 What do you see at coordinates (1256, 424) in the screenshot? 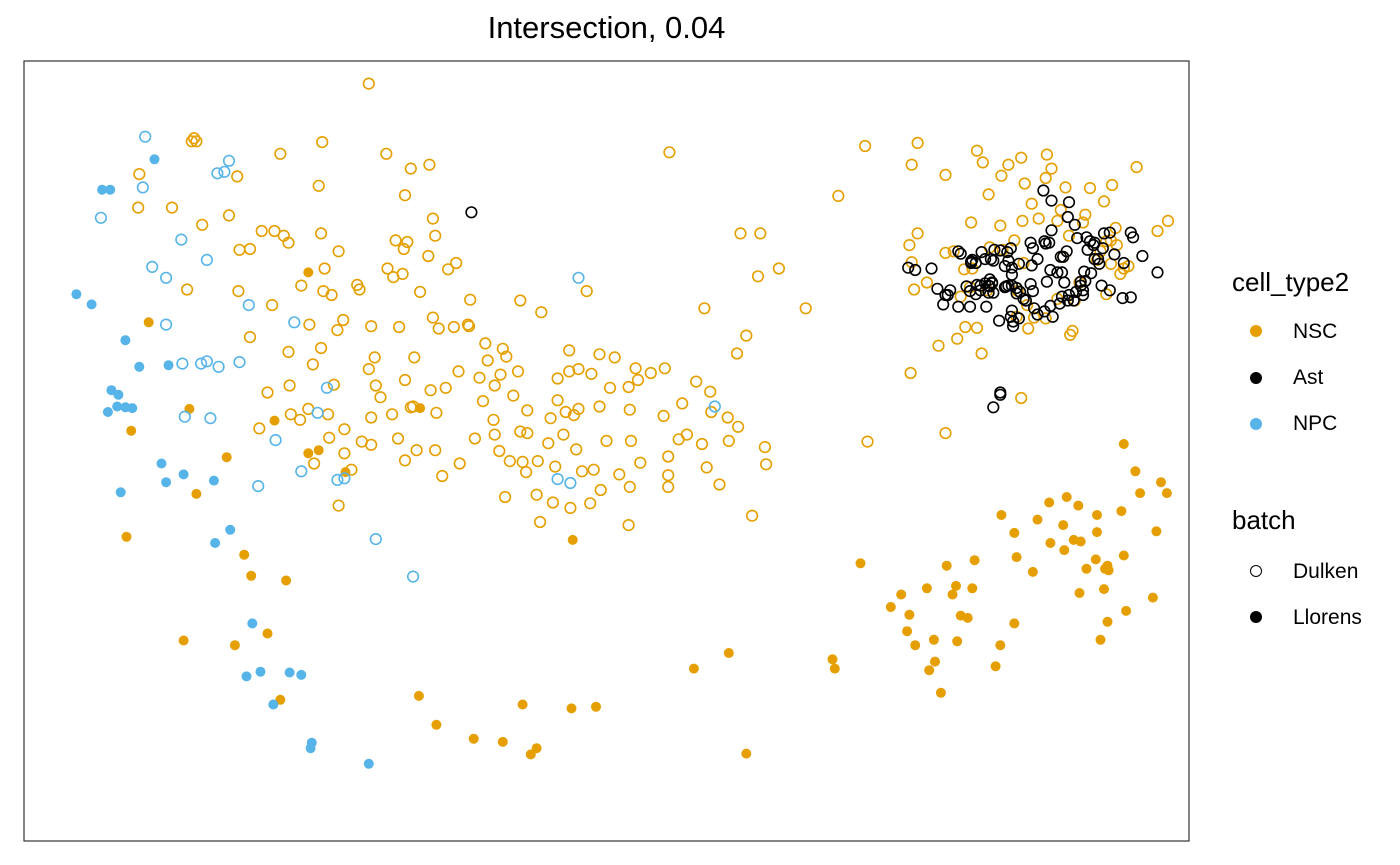
I see `legend-key-npc` at bounding box center [1256, 424].